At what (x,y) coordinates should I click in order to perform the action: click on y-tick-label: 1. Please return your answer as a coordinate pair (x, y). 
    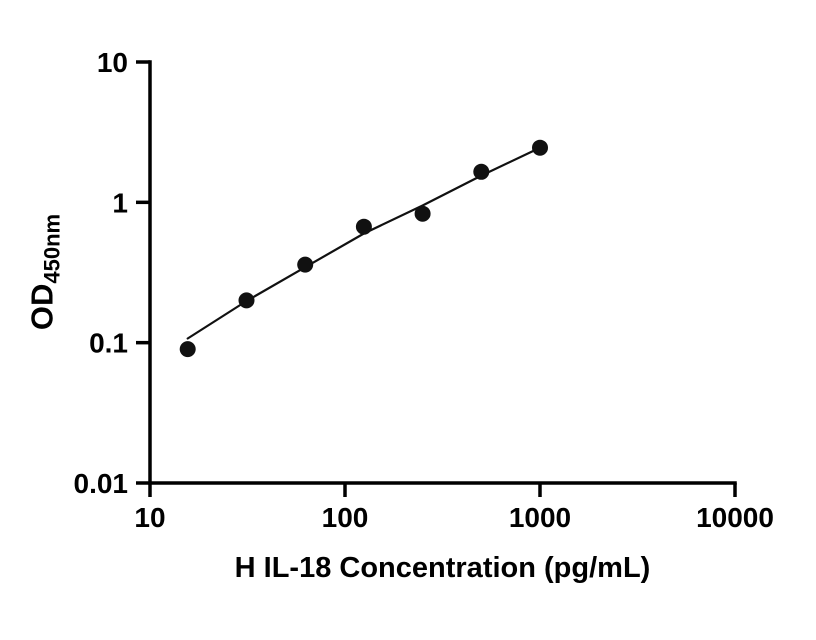
    Looking at the image, I should click on (120, 202).